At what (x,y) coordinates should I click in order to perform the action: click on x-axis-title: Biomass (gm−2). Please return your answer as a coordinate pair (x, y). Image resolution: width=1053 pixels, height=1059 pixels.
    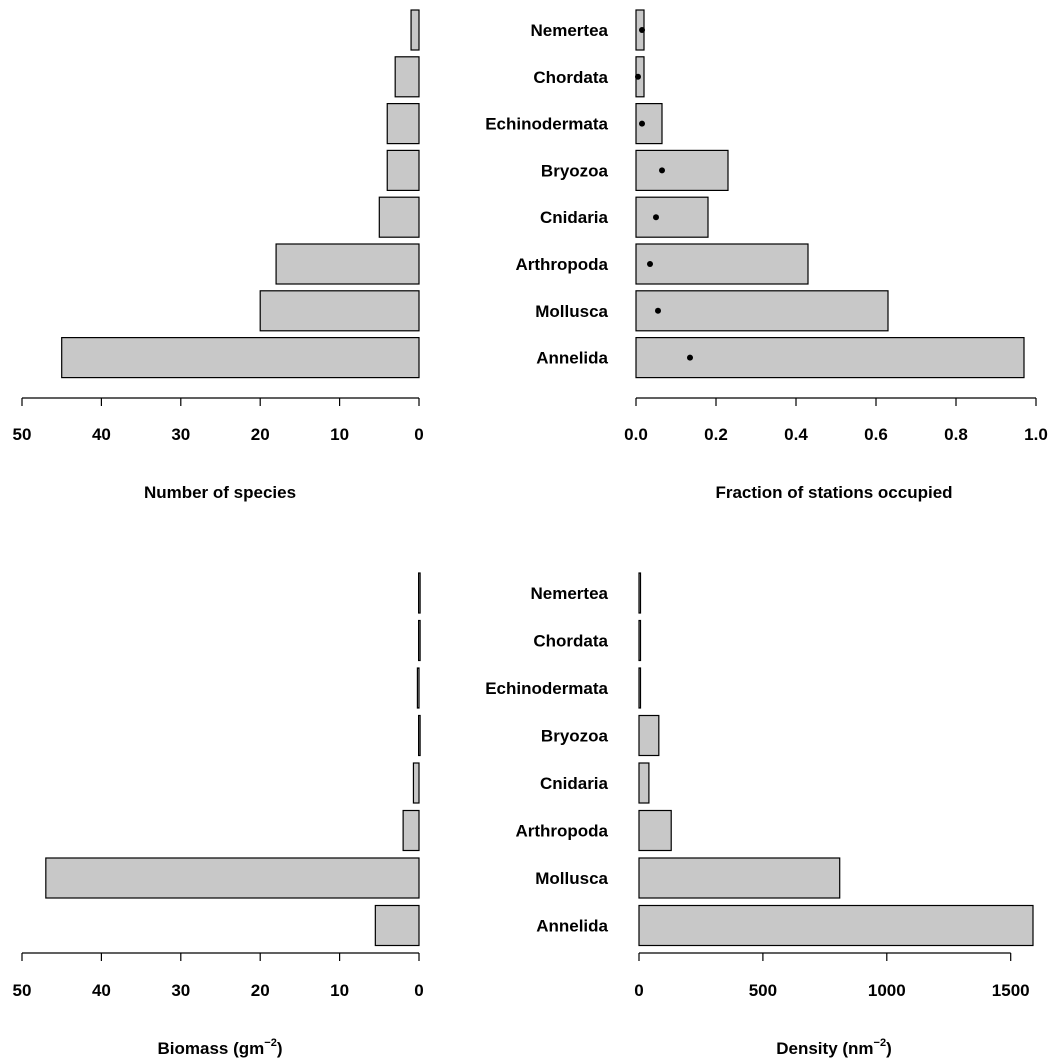
    Looking at the image, I should click on (220, 1047).